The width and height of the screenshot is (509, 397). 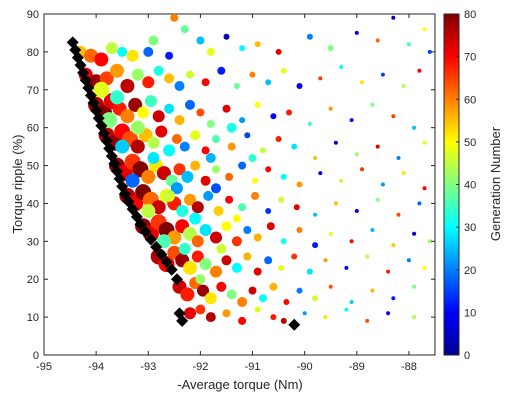 What do you see at coordinates (33, 53) in the screenshot?
I see `y-tick-label: 80` at bounding box center [33, 53].